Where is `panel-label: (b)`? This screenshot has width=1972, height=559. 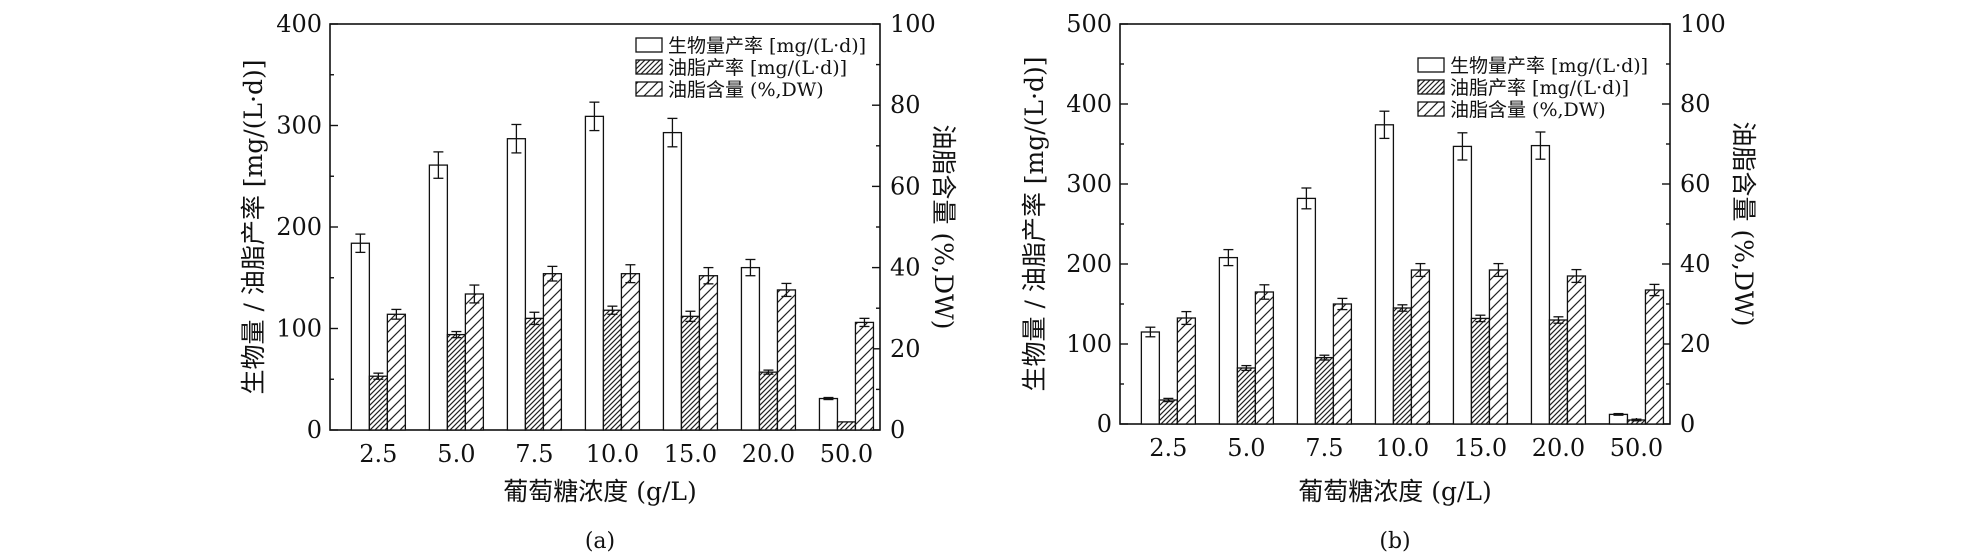
panel-label: (b) is located at coordinates (1394, 541).